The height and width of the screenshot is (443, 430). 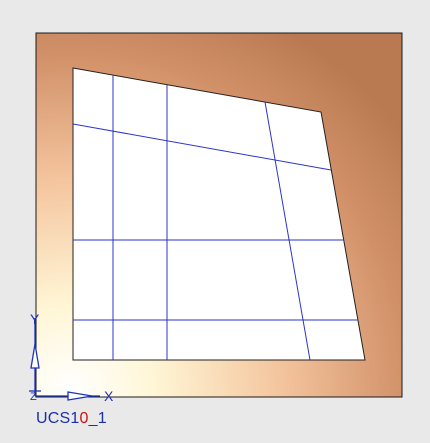 What do you see at coordinates (202, 147) in the screenshot?
I see `mesh-line-h1` at bounding box center [202, 147].